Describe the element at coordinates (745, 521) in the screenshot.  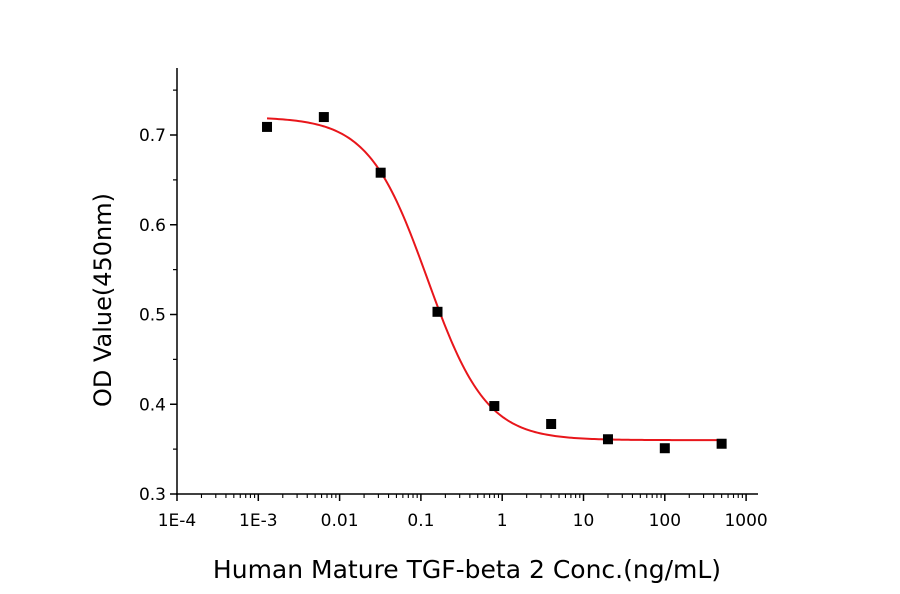
I see `x-tick-label: 1000` at that location.